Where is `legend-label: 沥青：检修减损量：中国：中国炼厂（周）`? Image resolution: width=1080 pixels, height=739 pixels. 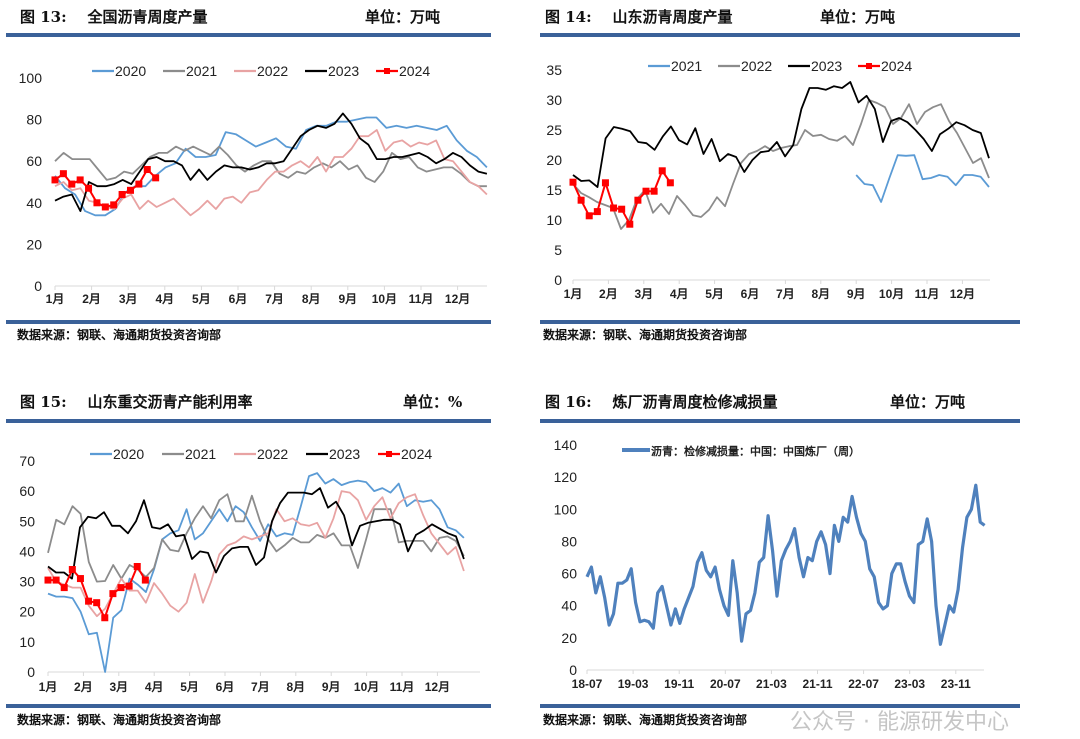 legend-label: 沥青：检修减损量：中国：中国炼厂（周） is located at coordinates (755, 451).